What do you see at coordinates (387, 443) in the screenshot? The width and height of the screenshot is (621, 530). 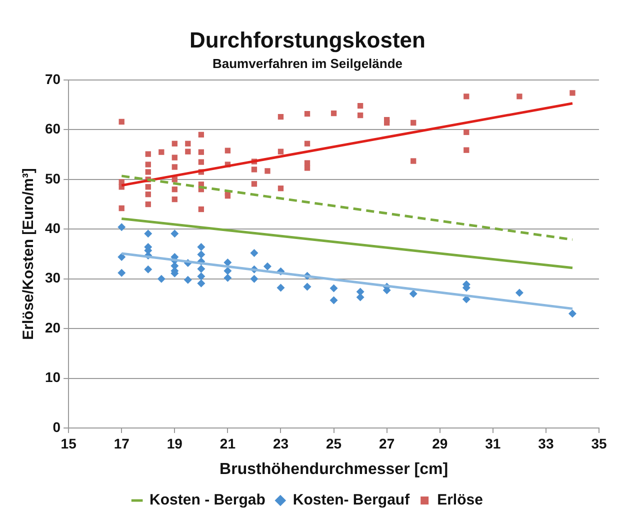 I see `x-tick-label: 27` at bounding box center [387, 443].